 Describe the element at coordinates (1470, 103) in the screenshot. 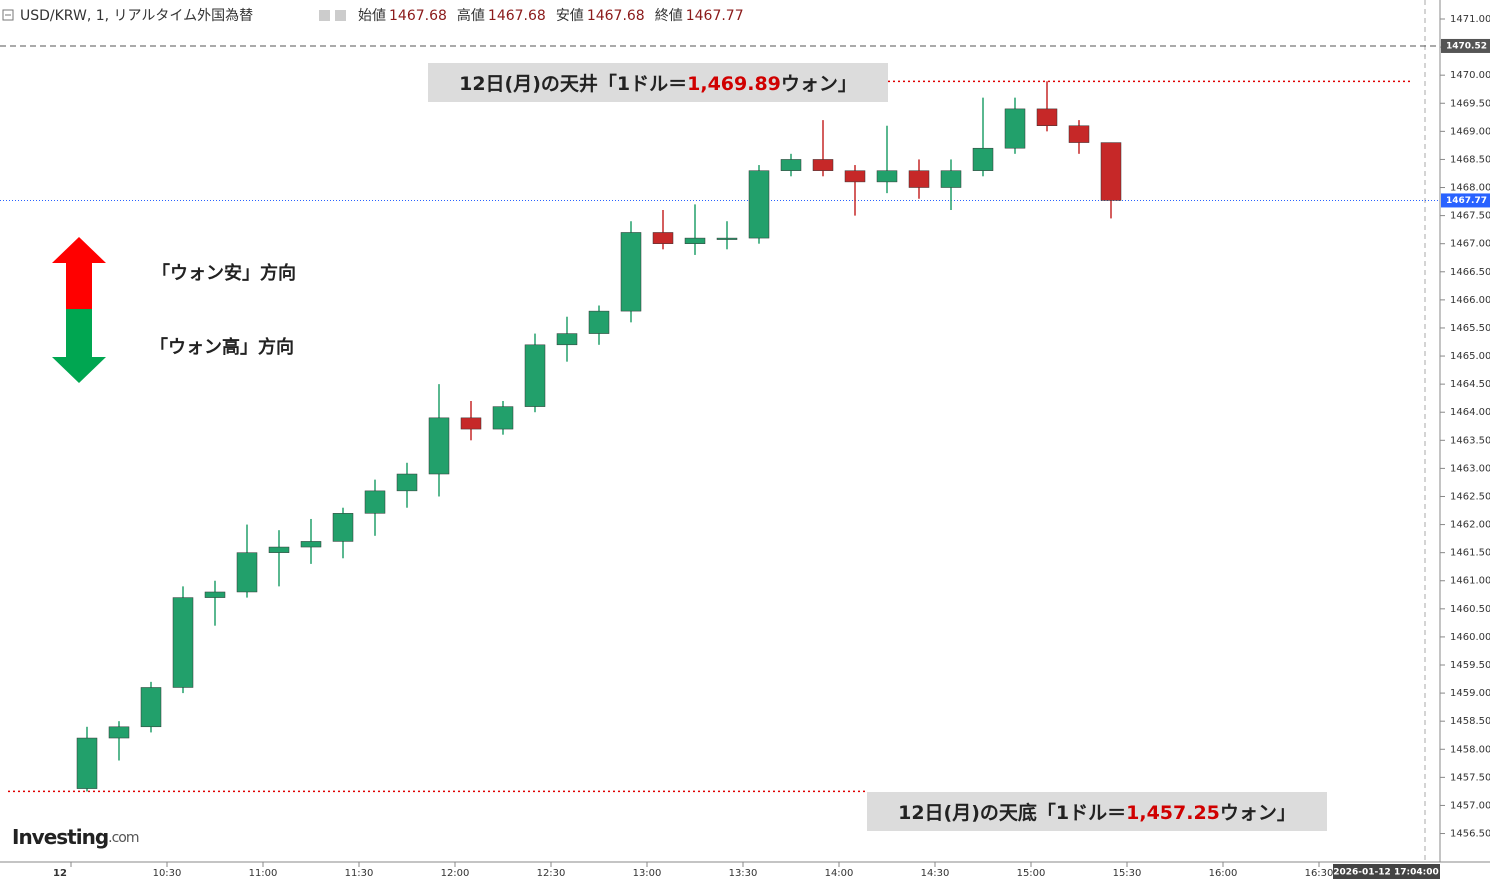

I see `y-tick-label: 1469.50` at that location.